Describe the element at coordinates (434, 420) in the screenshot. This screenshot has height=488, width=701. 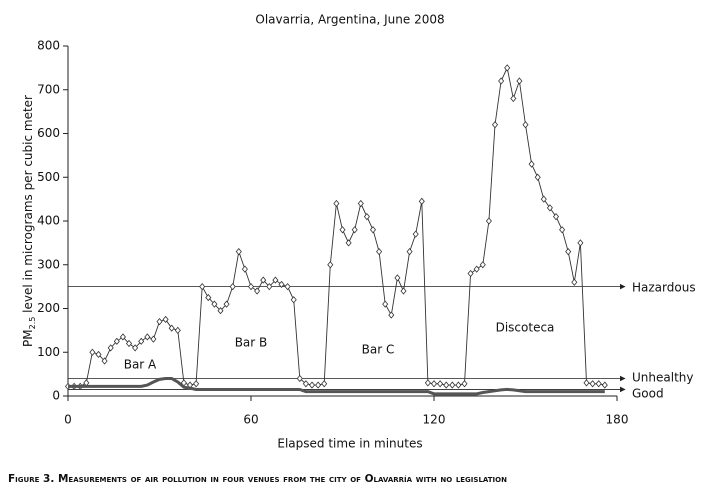
I see `x-tick-label: 120` at that location.